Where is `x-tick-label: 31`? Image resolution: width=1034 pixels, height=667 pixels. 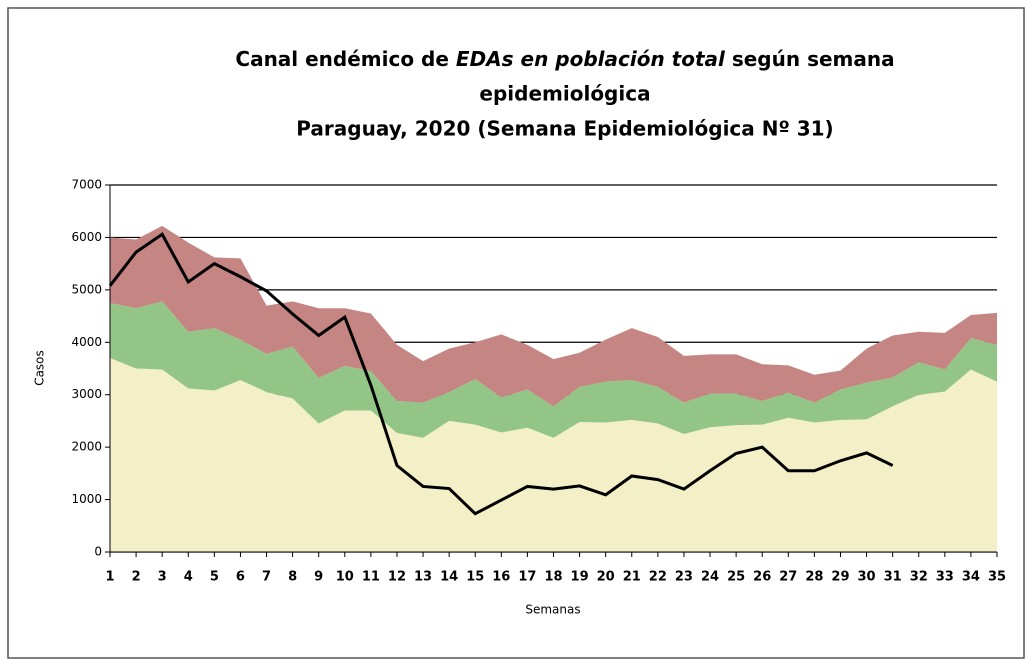 x-tick-label: 31 is located at coordinates (893, 577).